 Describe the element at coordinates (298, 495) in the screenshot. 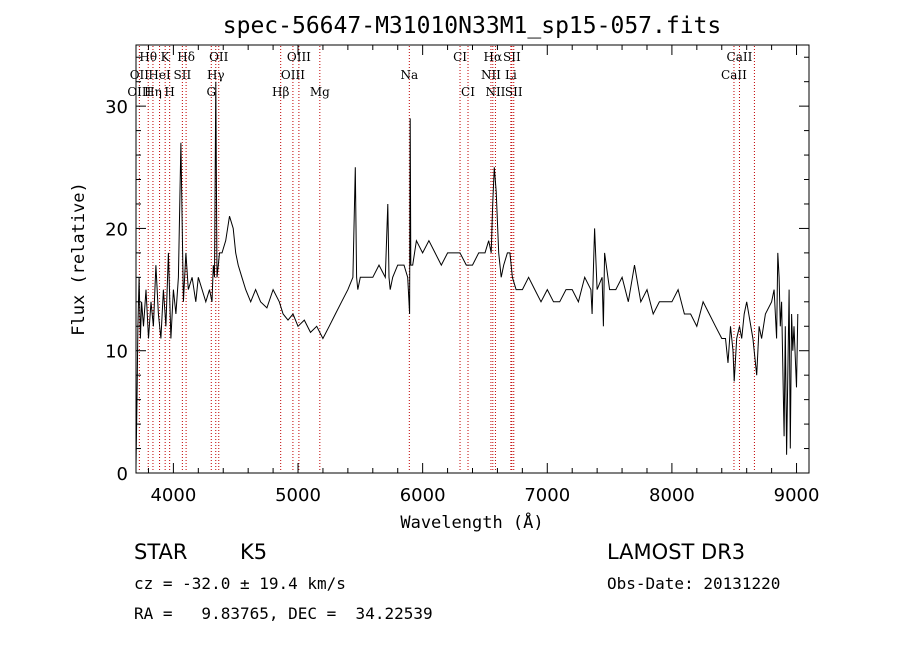

I see `x-tick-label: 5000` at that location.